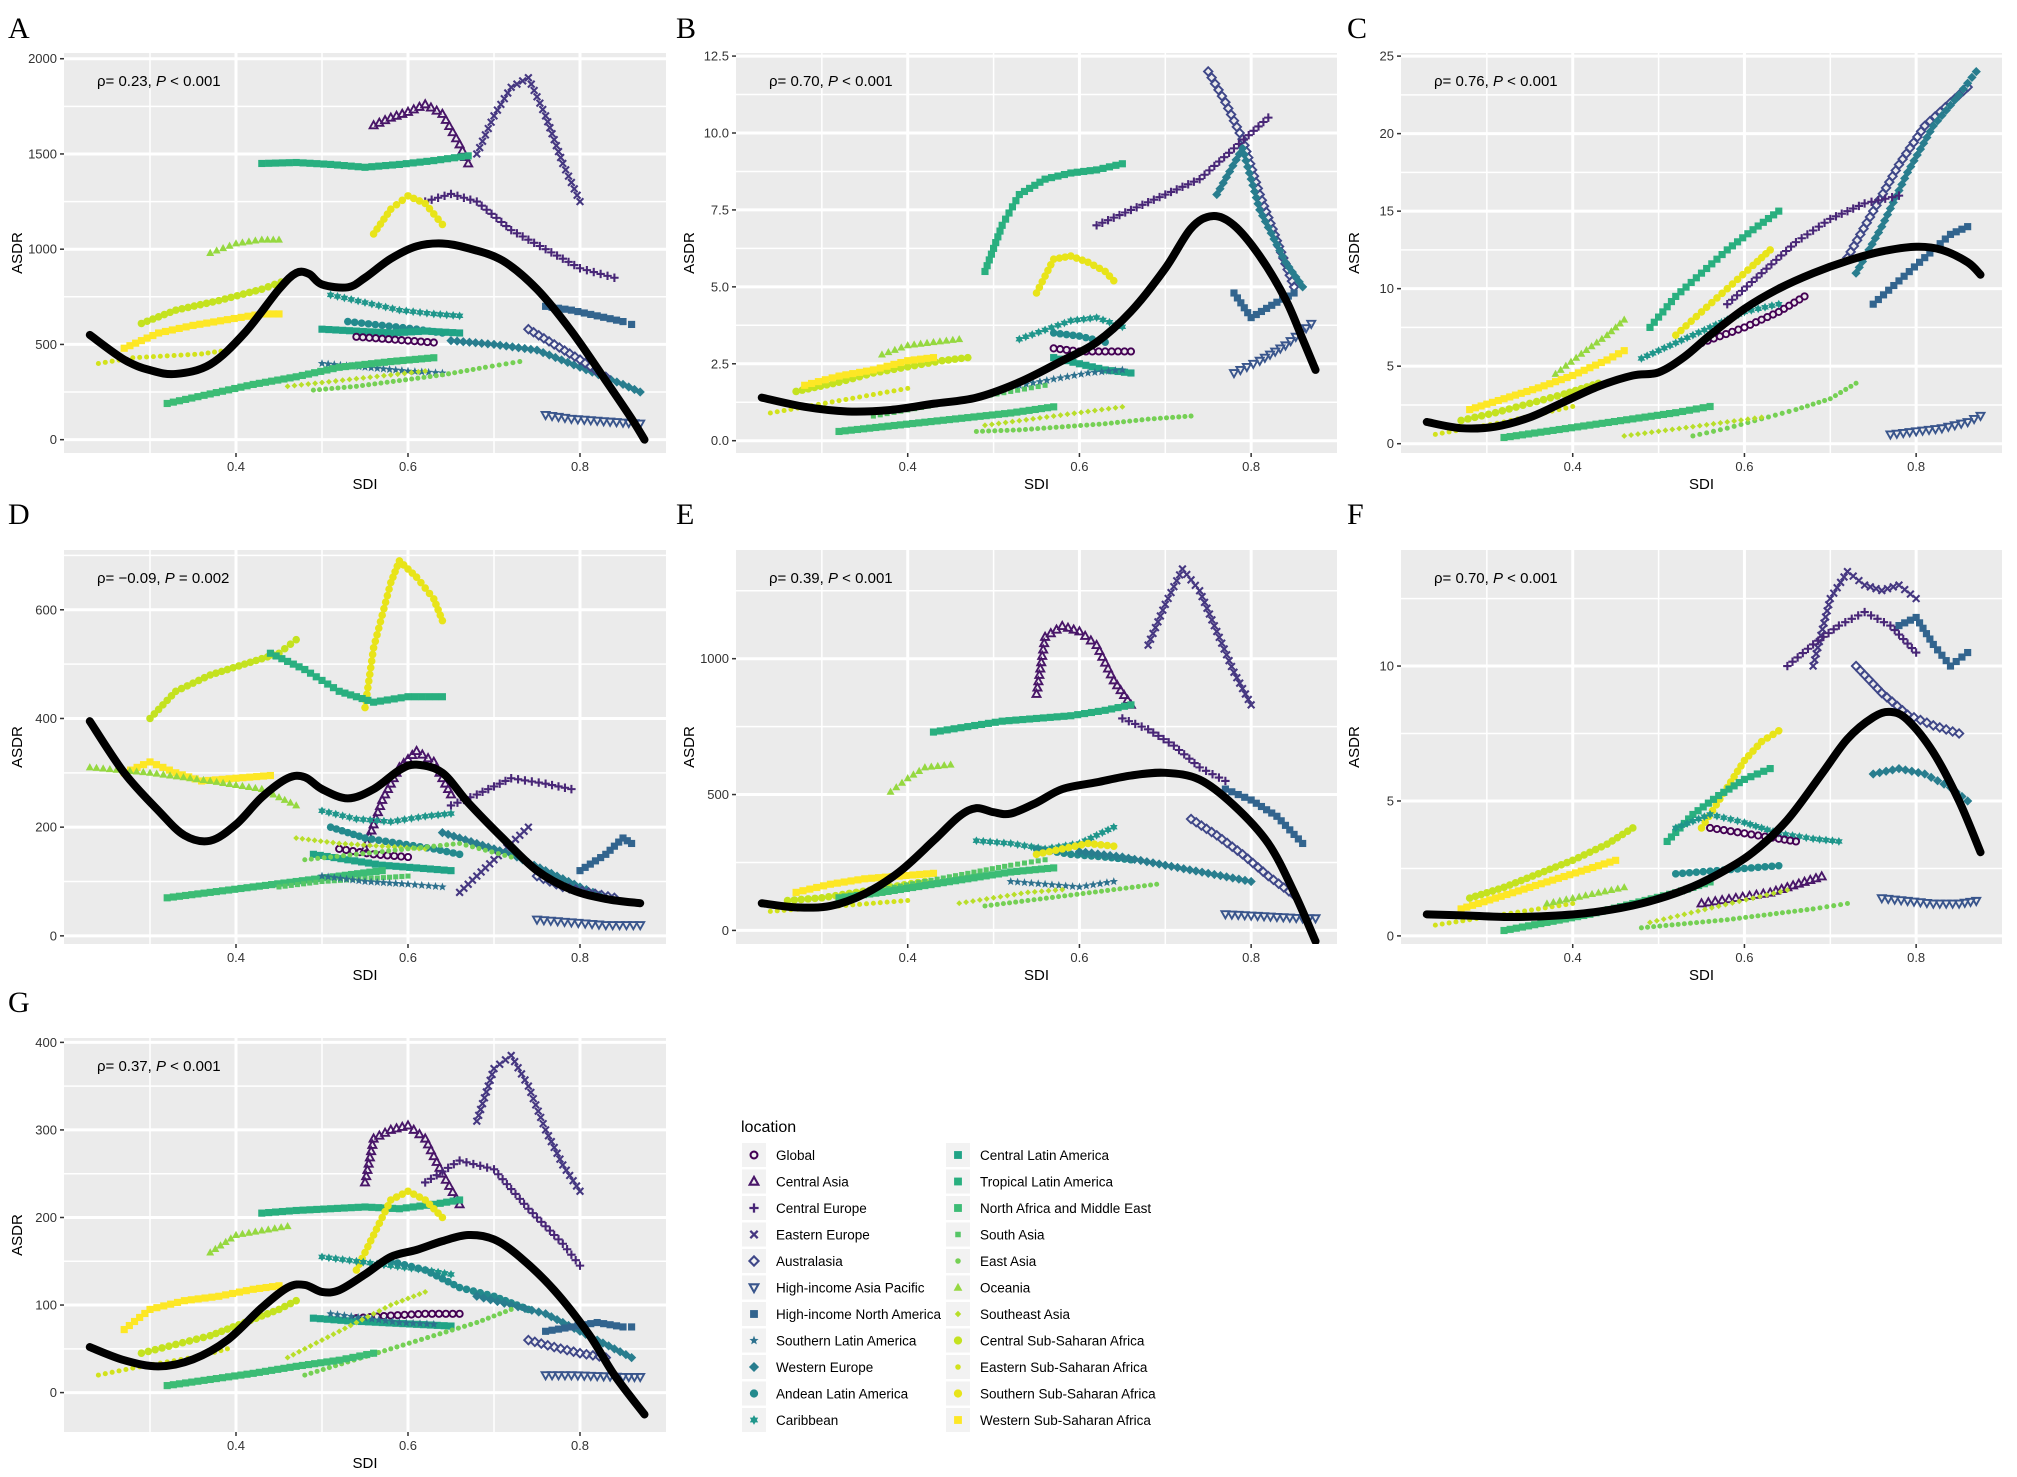  Describe the element at coordinates (1079, 466) in the screenshot. I see `x-tick-label: 0.6` at that location.